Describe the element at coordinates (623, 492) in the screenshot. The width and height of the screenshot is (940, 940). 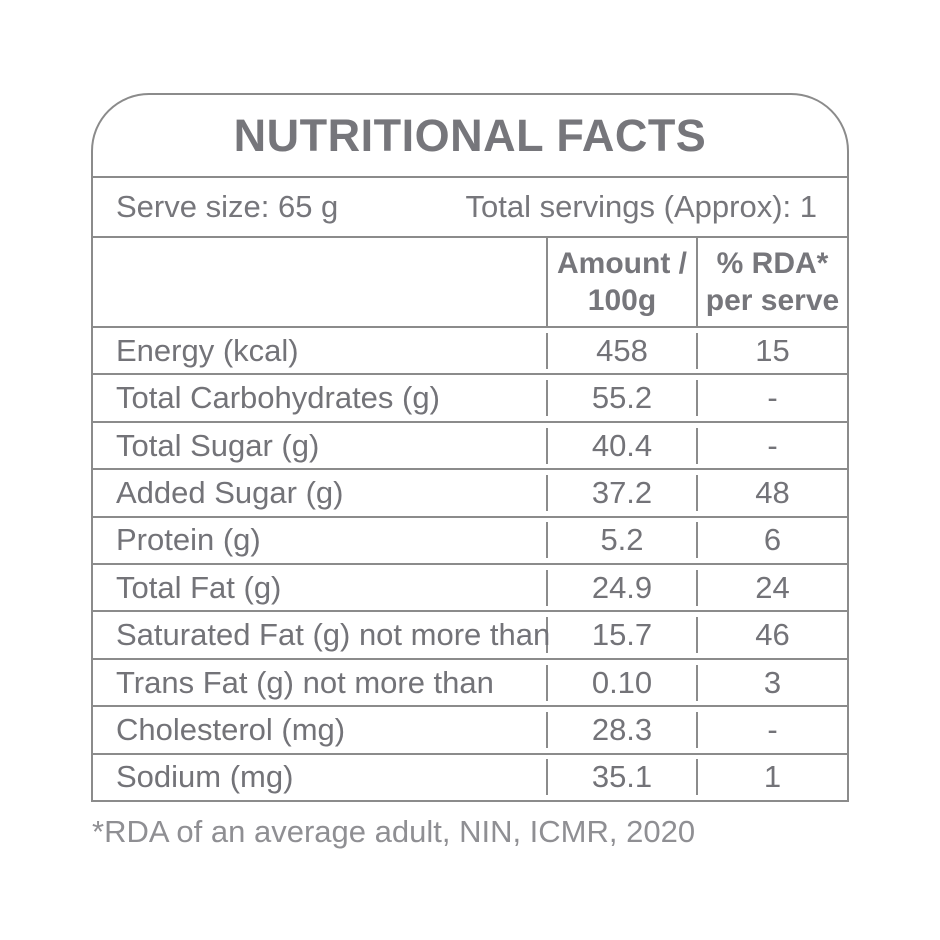
I see `amount-value: 37.2` at that location.